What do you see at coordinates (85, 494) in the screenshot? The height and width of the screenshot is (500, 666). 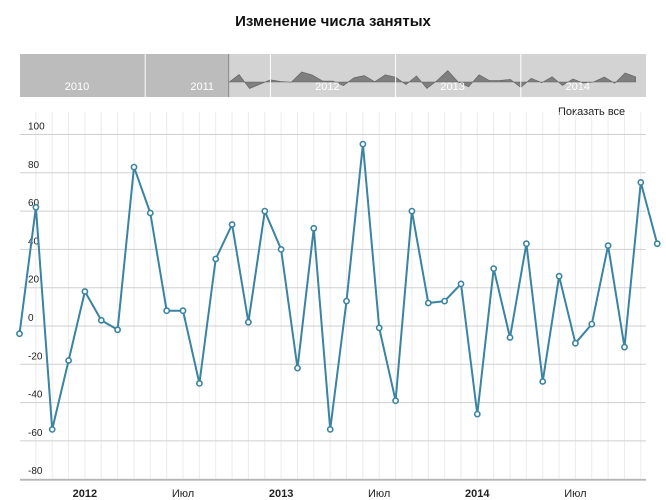 I see `x-tick-label: 2012` at bounding box center [85, 494].